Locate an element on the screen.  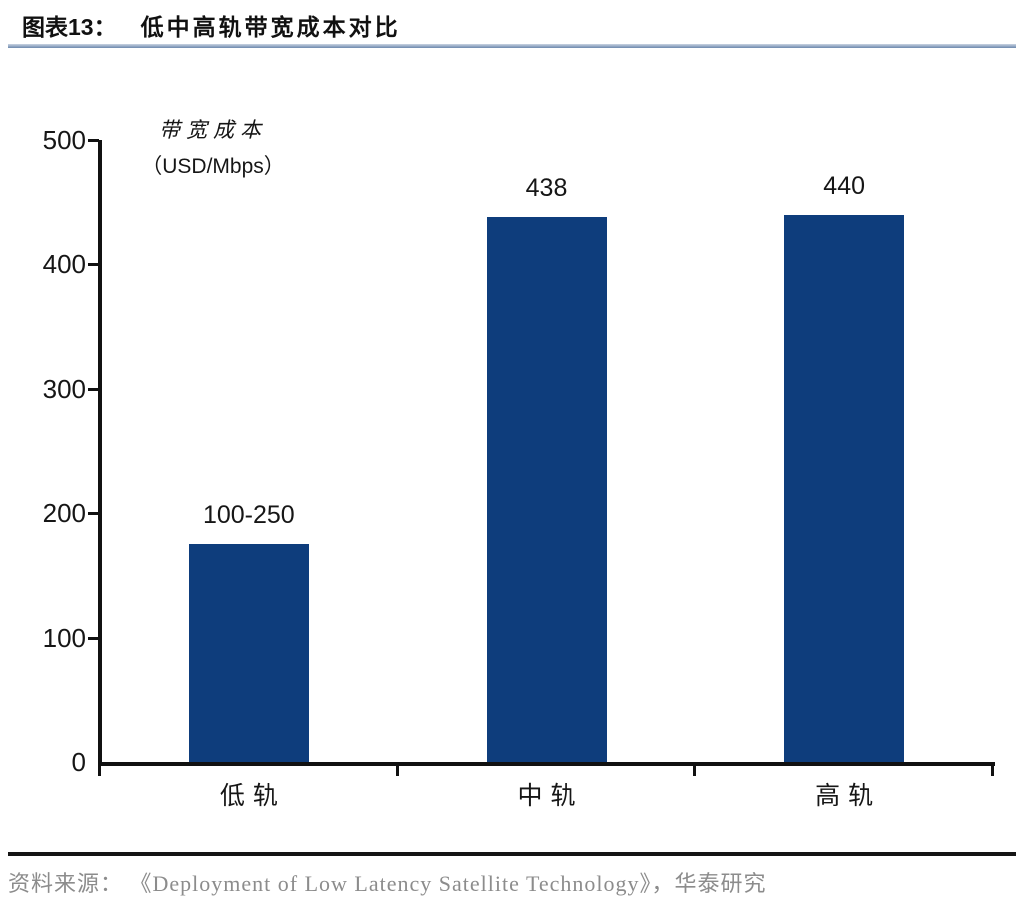
footer-divider is located at coordinates (512, 854).